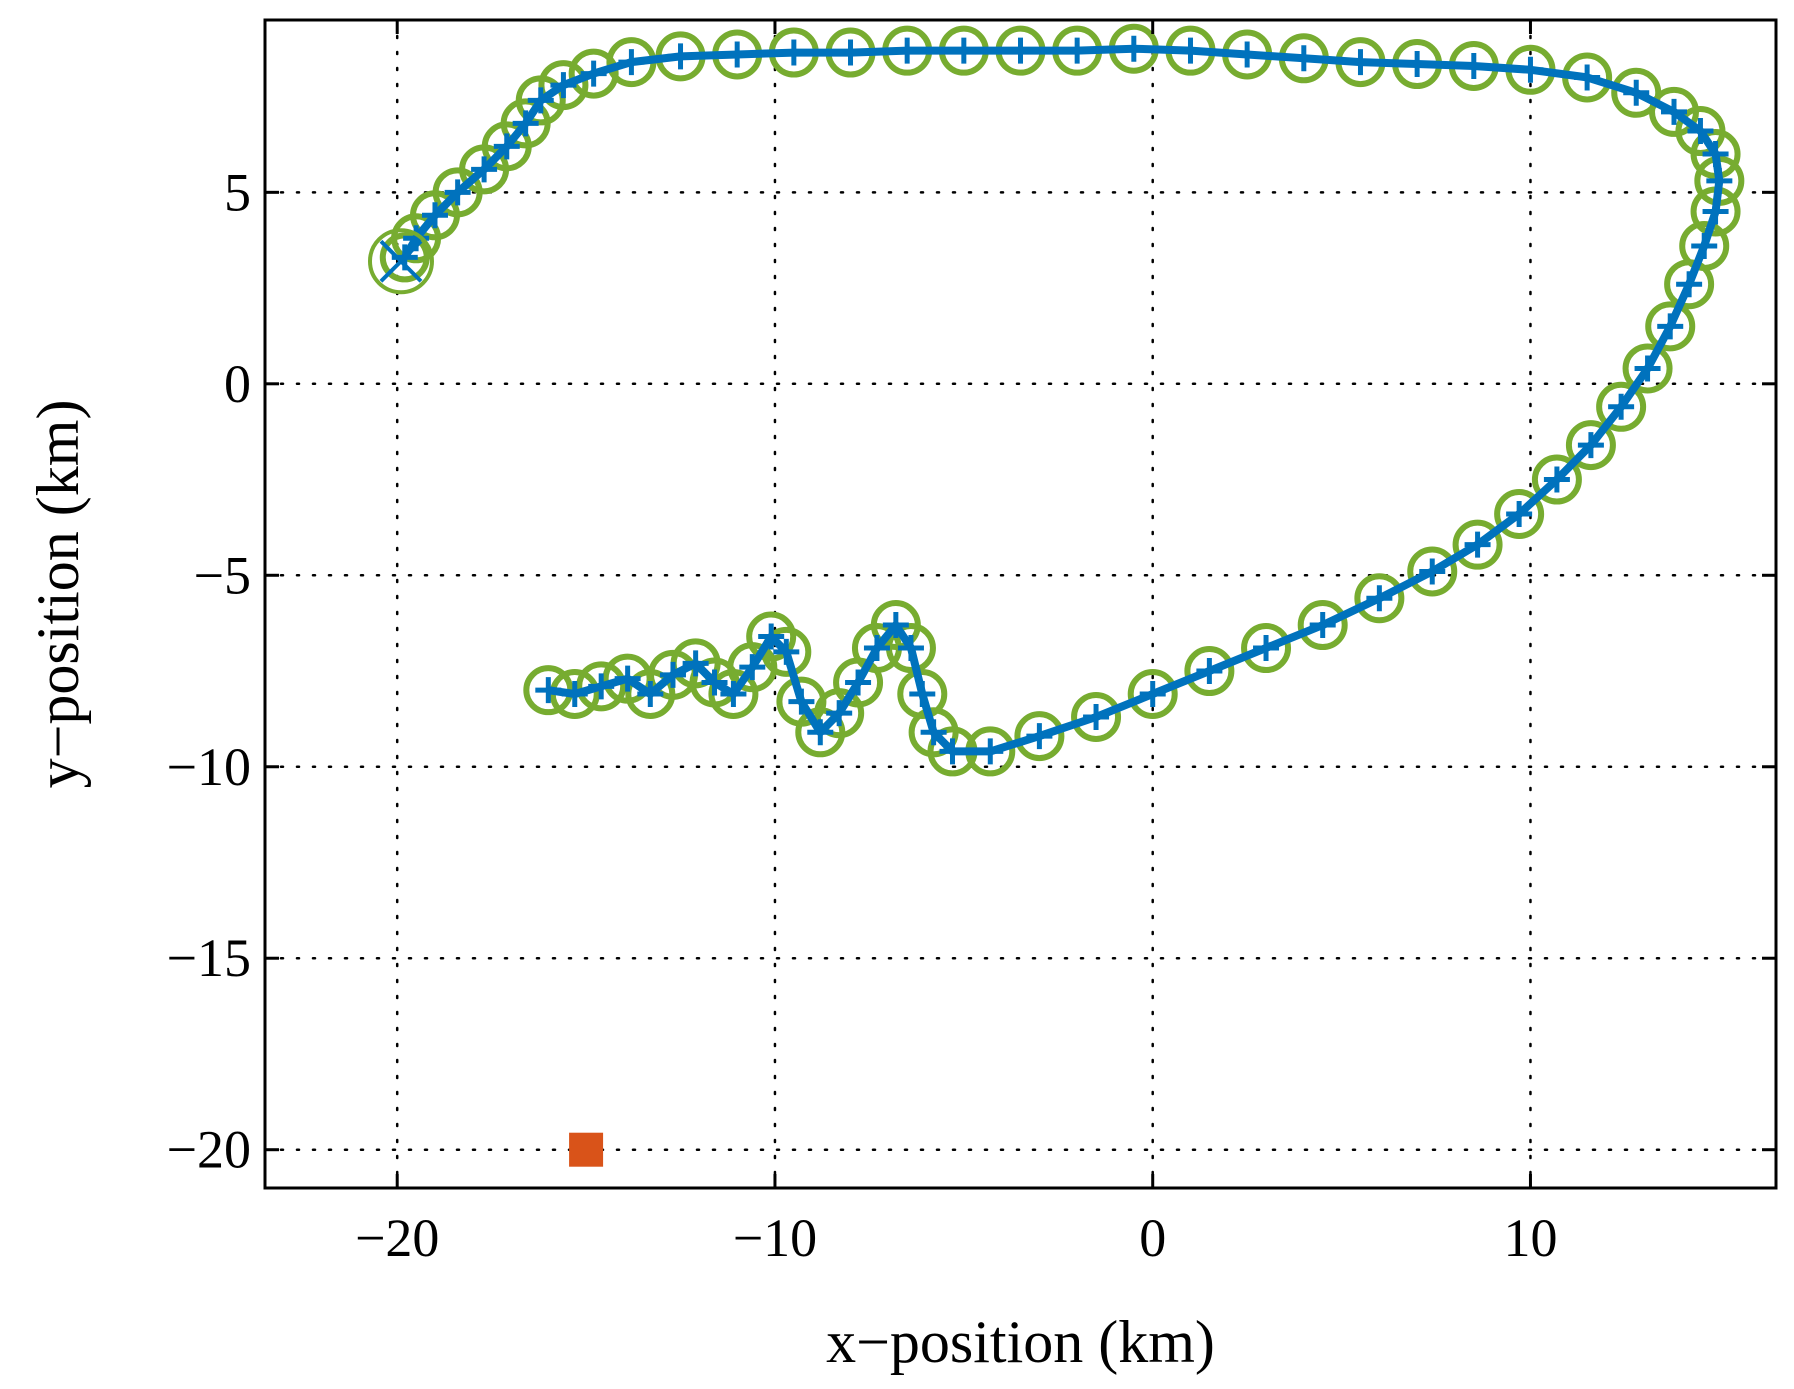  What do you see at coordinates (1020, 1342) in the screenshot?
I see `x-axis-label: x−position (km)` at bounding box center [1020, 1342].